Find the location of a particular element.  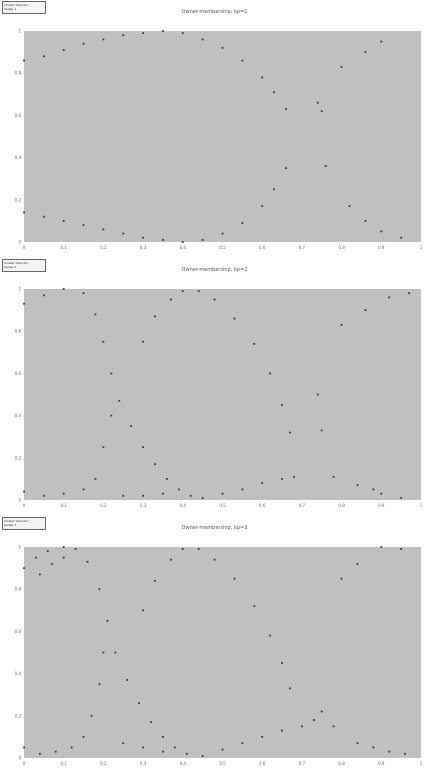

y-tick-label: 1 is located at coordinates (19, 547).